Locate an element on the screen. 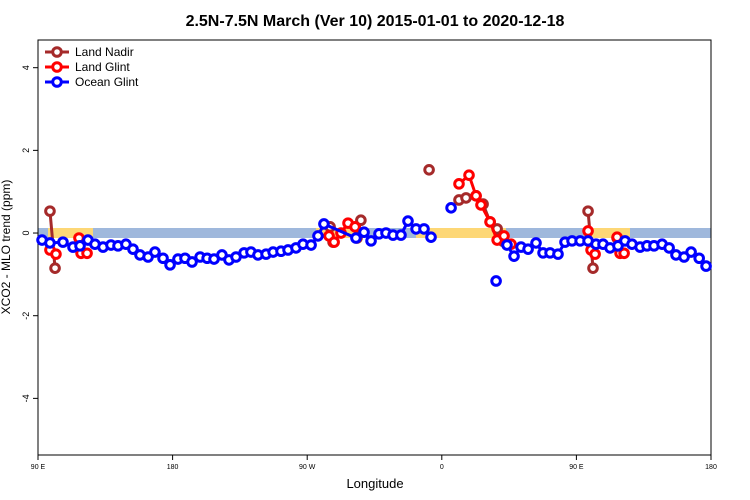  y-tick-label: -4 is located at coordinates (26, 398).